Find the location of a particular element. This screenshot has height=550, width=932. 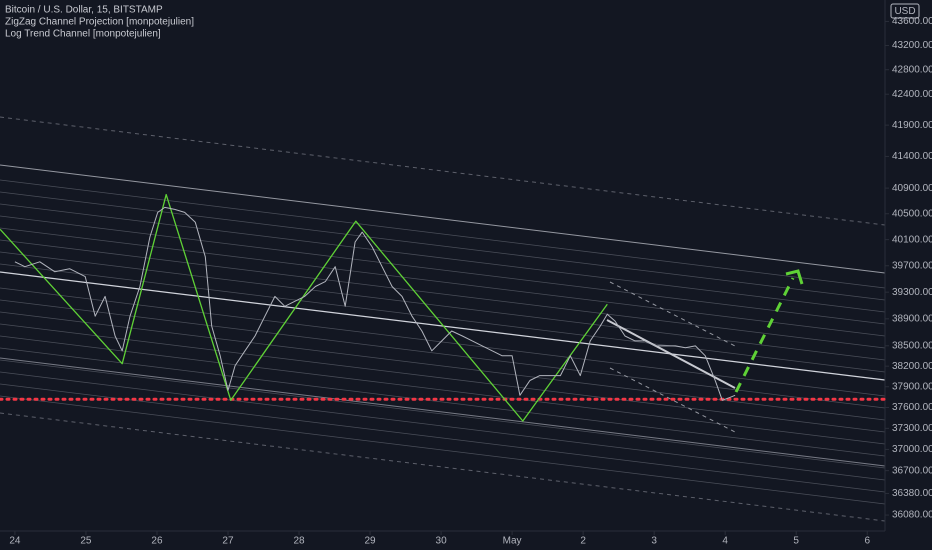

y-tick-label: 37600.00 is located at coordinates (912, 407).